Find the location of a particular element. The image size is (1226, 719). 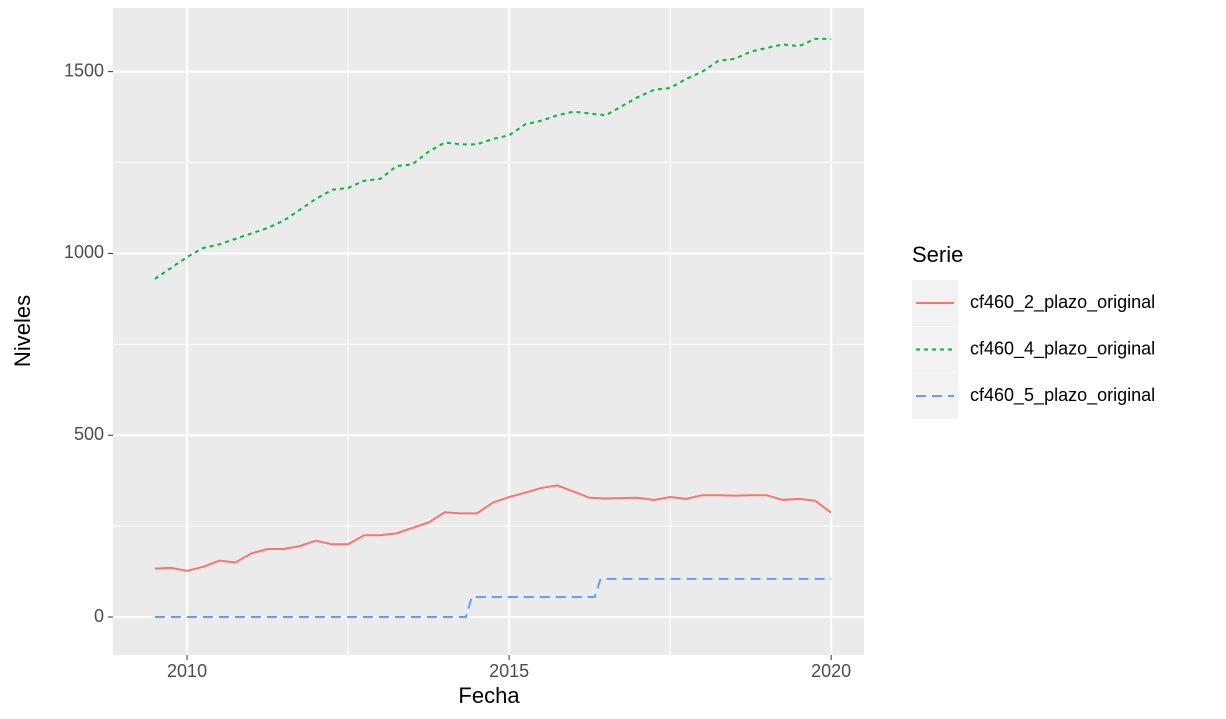

y-tick-label: 1000 is located at coordinates (84, 252).